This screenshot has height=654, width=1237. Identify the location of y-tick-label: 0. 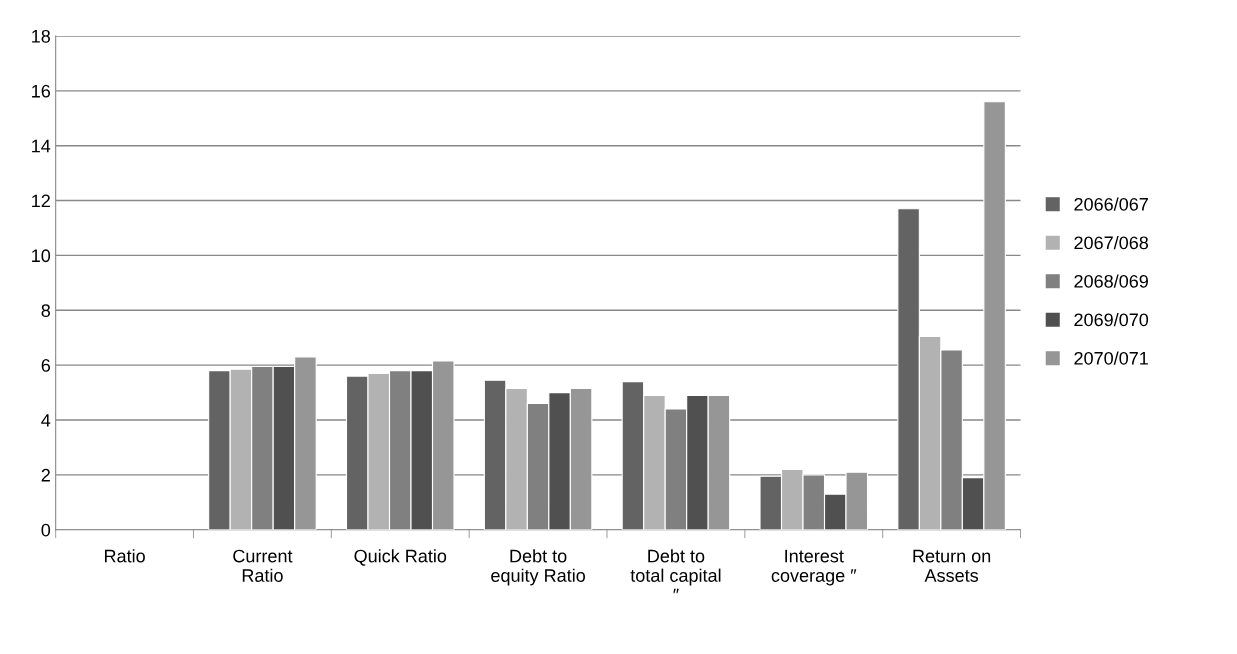
(46, 530).